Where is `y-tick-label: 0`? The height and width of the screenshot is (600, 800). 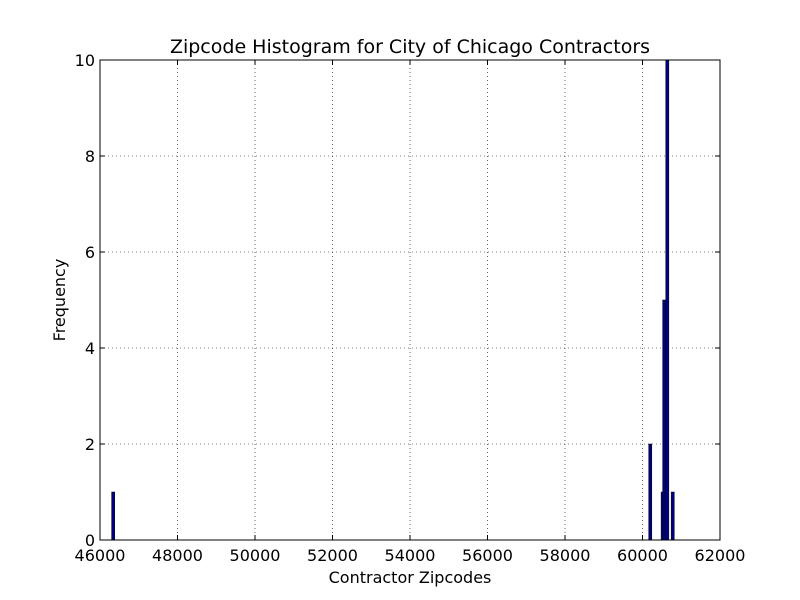
y-tick-label: 0 is located at coordinates (90, 540).